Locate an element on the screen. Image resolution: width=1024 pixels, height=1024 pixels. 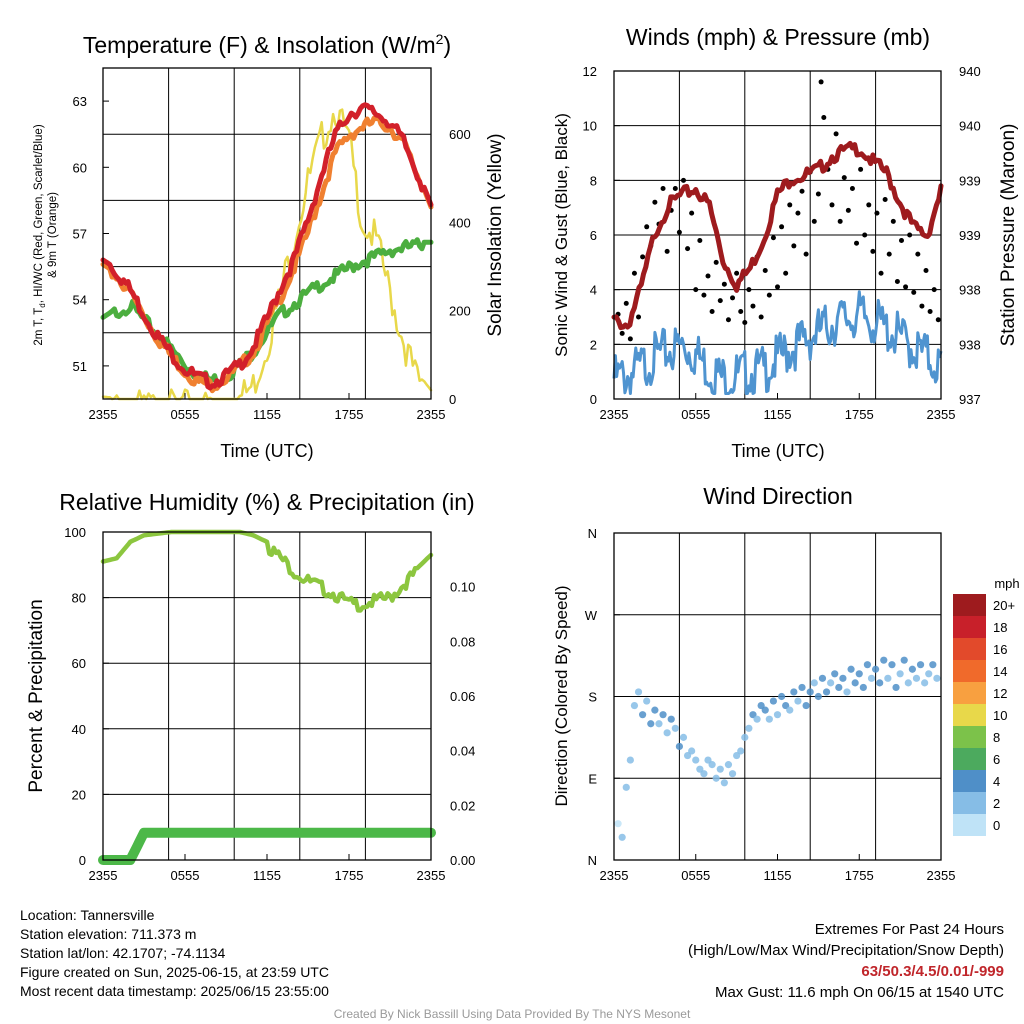
y2-tick-label: 400 is located at coordinates (460, 222).